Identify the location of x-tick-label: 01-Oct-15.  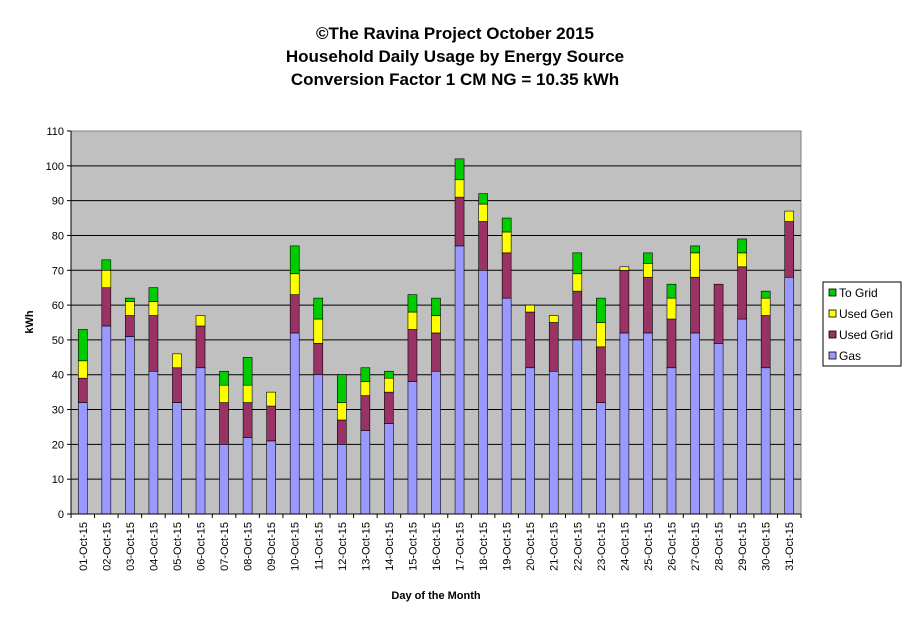
(84, 546).